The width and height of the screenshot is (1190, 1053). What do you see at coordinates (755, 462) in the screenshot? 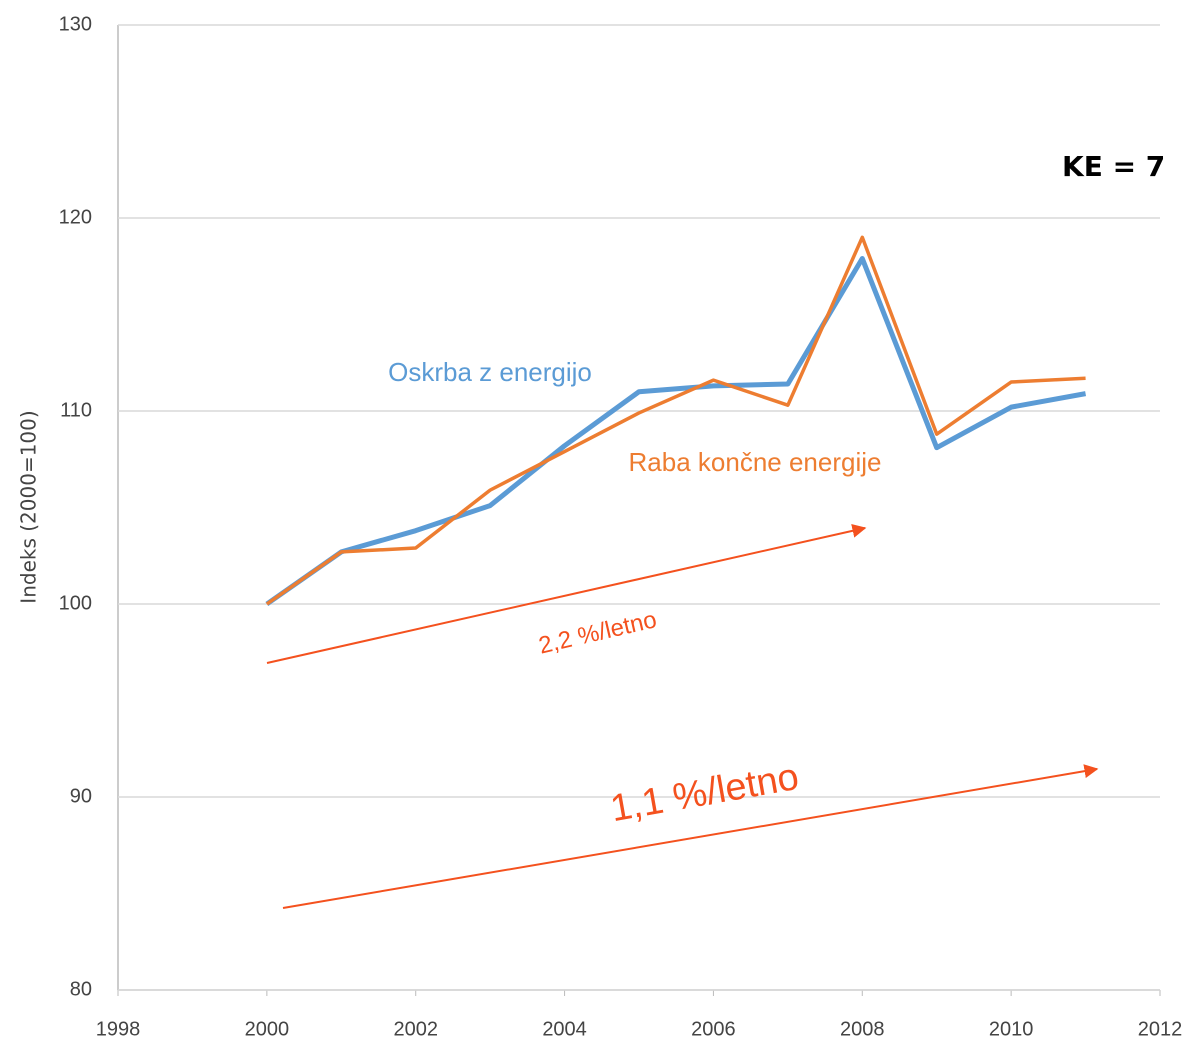
I see `series-label: Raba končne energije` at bounding box center [755, 462].